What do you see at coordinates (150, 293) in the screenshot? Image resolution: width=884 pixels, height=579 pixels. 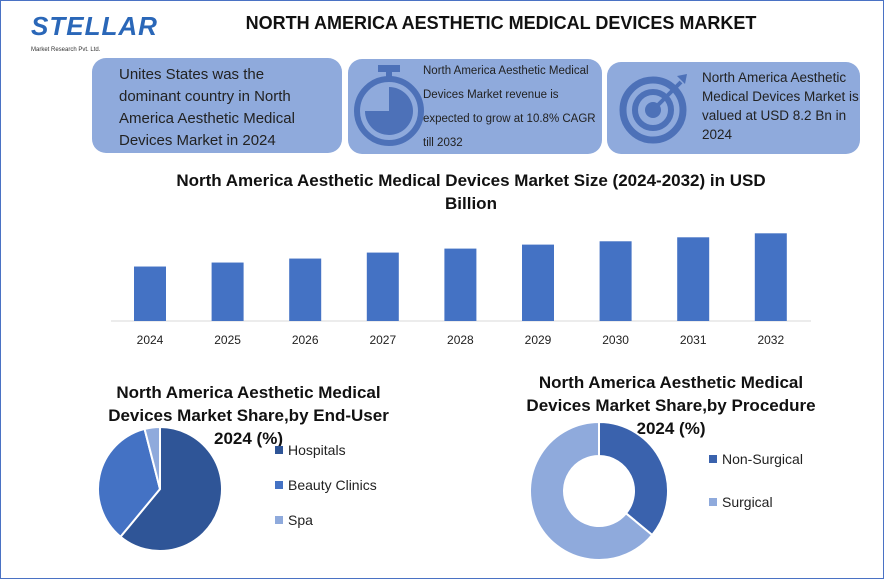 I see `bar-2024` at bounding box center [150, 293].